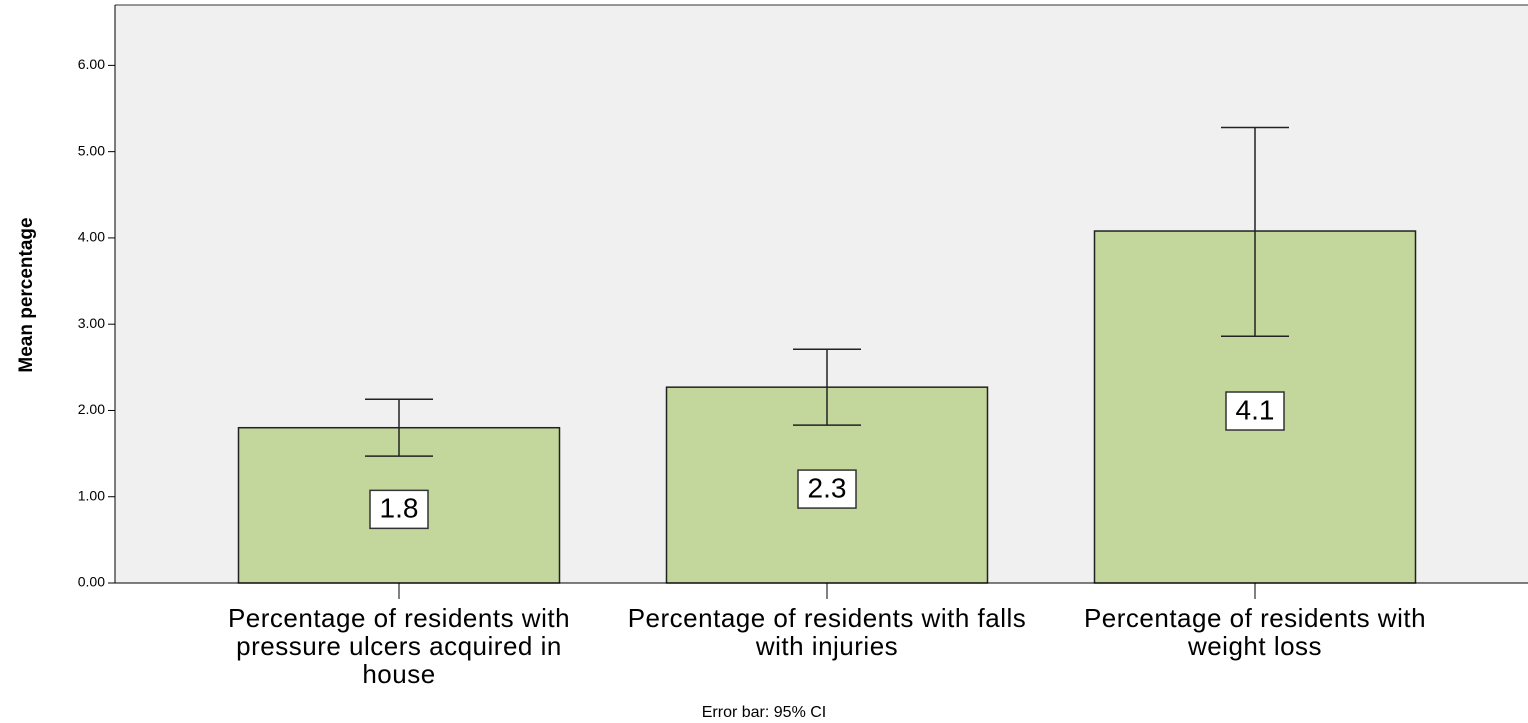  Describe the element at coordinates (1255, 632) in the screenshot. I see `x-tick-label: Percentage of residents with weight loss` at that location.